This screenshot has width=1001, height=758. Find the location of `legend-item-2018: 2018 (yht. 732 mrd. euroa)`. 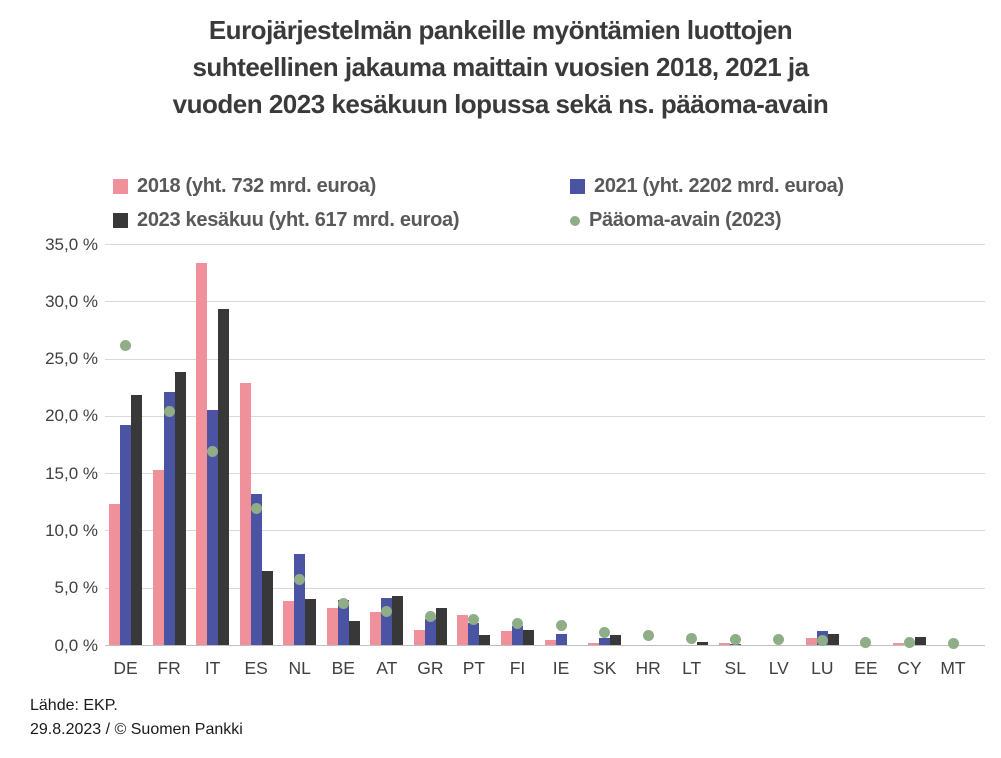

legend-item-2018: 2018 (yht. 732 mrd. euroa) is located at coordinates (341, 186).